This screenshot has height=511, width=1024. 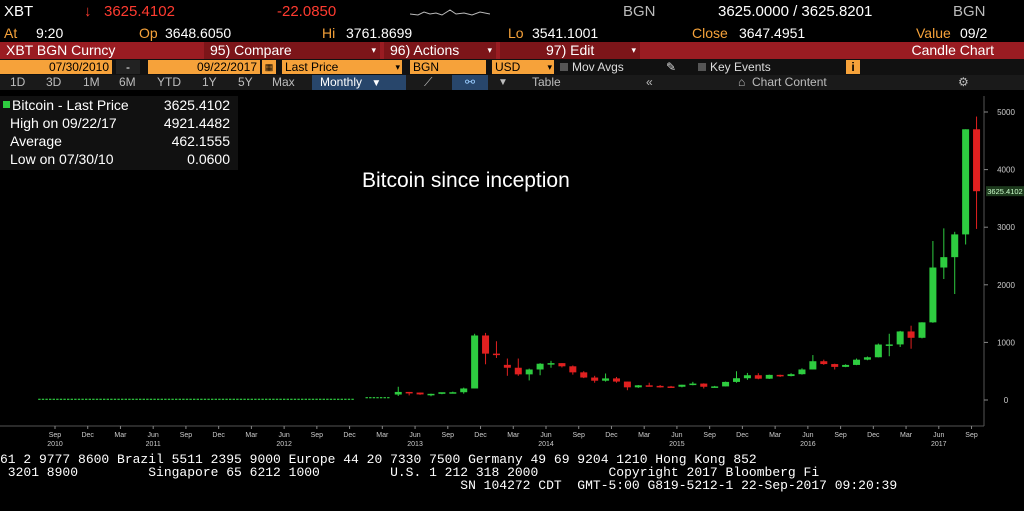 I want to click on tab-ytd: YTD, so click(x=169, y=82).